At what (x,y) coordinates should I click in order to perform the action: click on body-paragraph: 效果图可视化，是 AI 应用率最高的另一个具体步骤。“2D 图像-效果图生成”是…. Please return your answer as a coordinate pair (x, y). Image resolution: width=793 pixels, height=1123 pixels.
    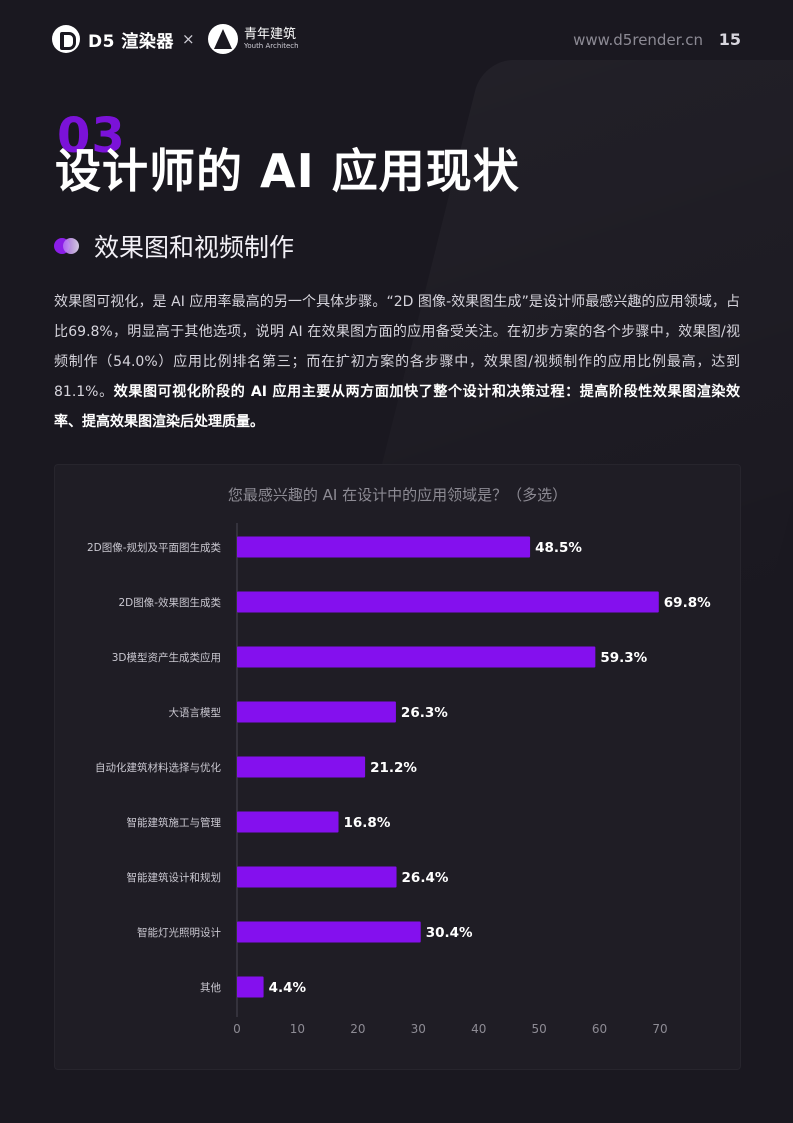
    Looking at the image, I should click on (397, 362).